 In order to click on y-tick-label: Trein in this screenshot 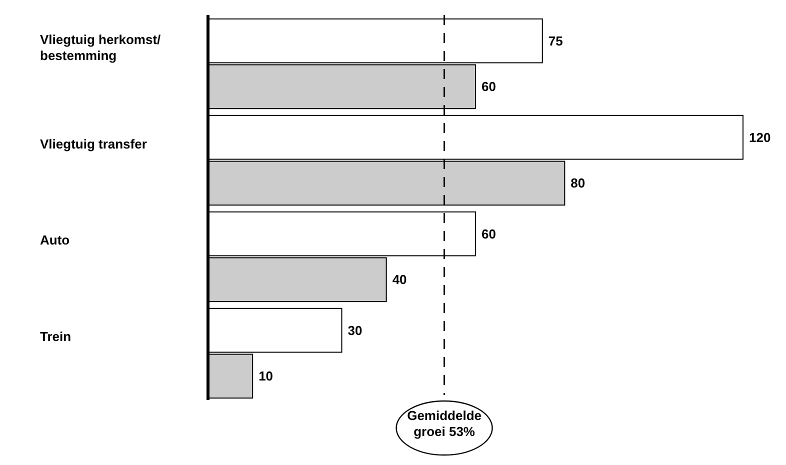, I will do `click(56, 336)`.